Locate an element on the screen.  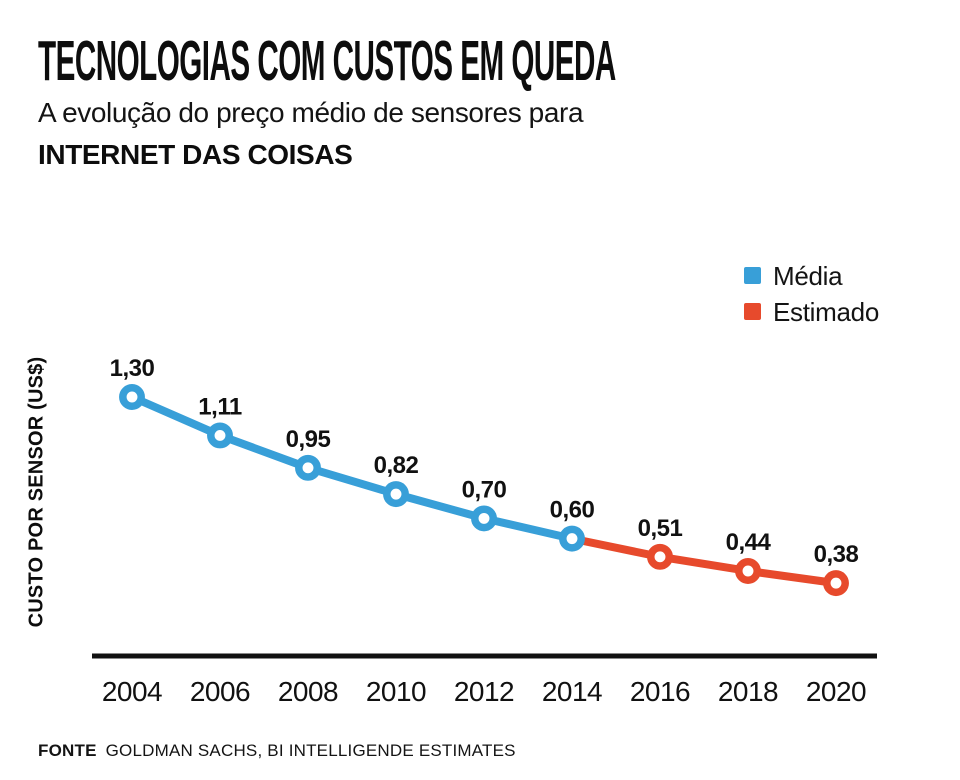
chart-legend: Média Estimado is located at coordinates (811, 293).